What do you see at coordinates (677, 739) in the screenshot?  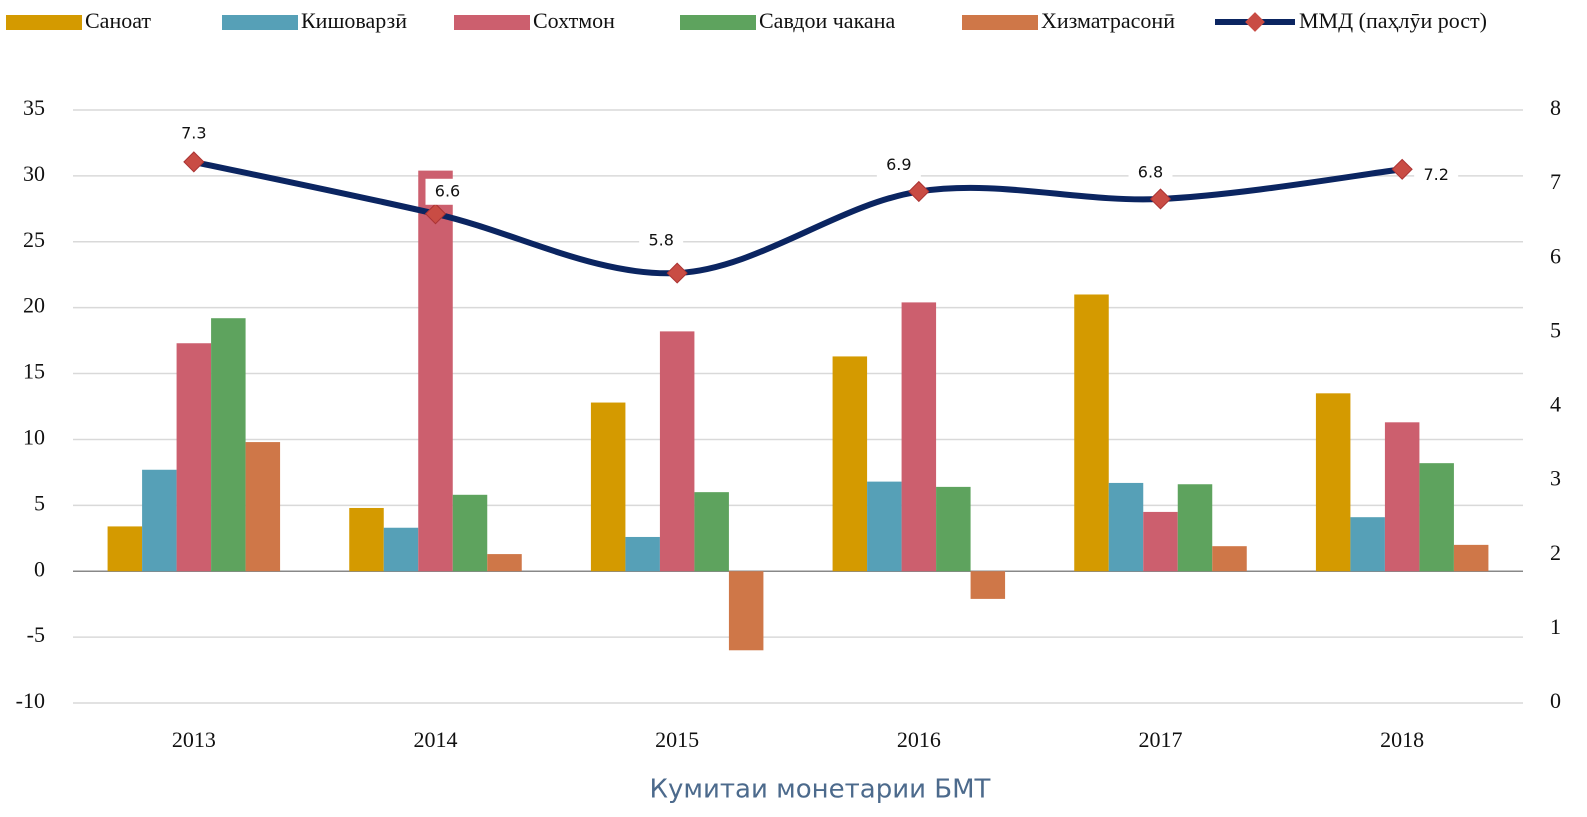 I see `x-tick-label: 2015` at bounding box center [677, 739].